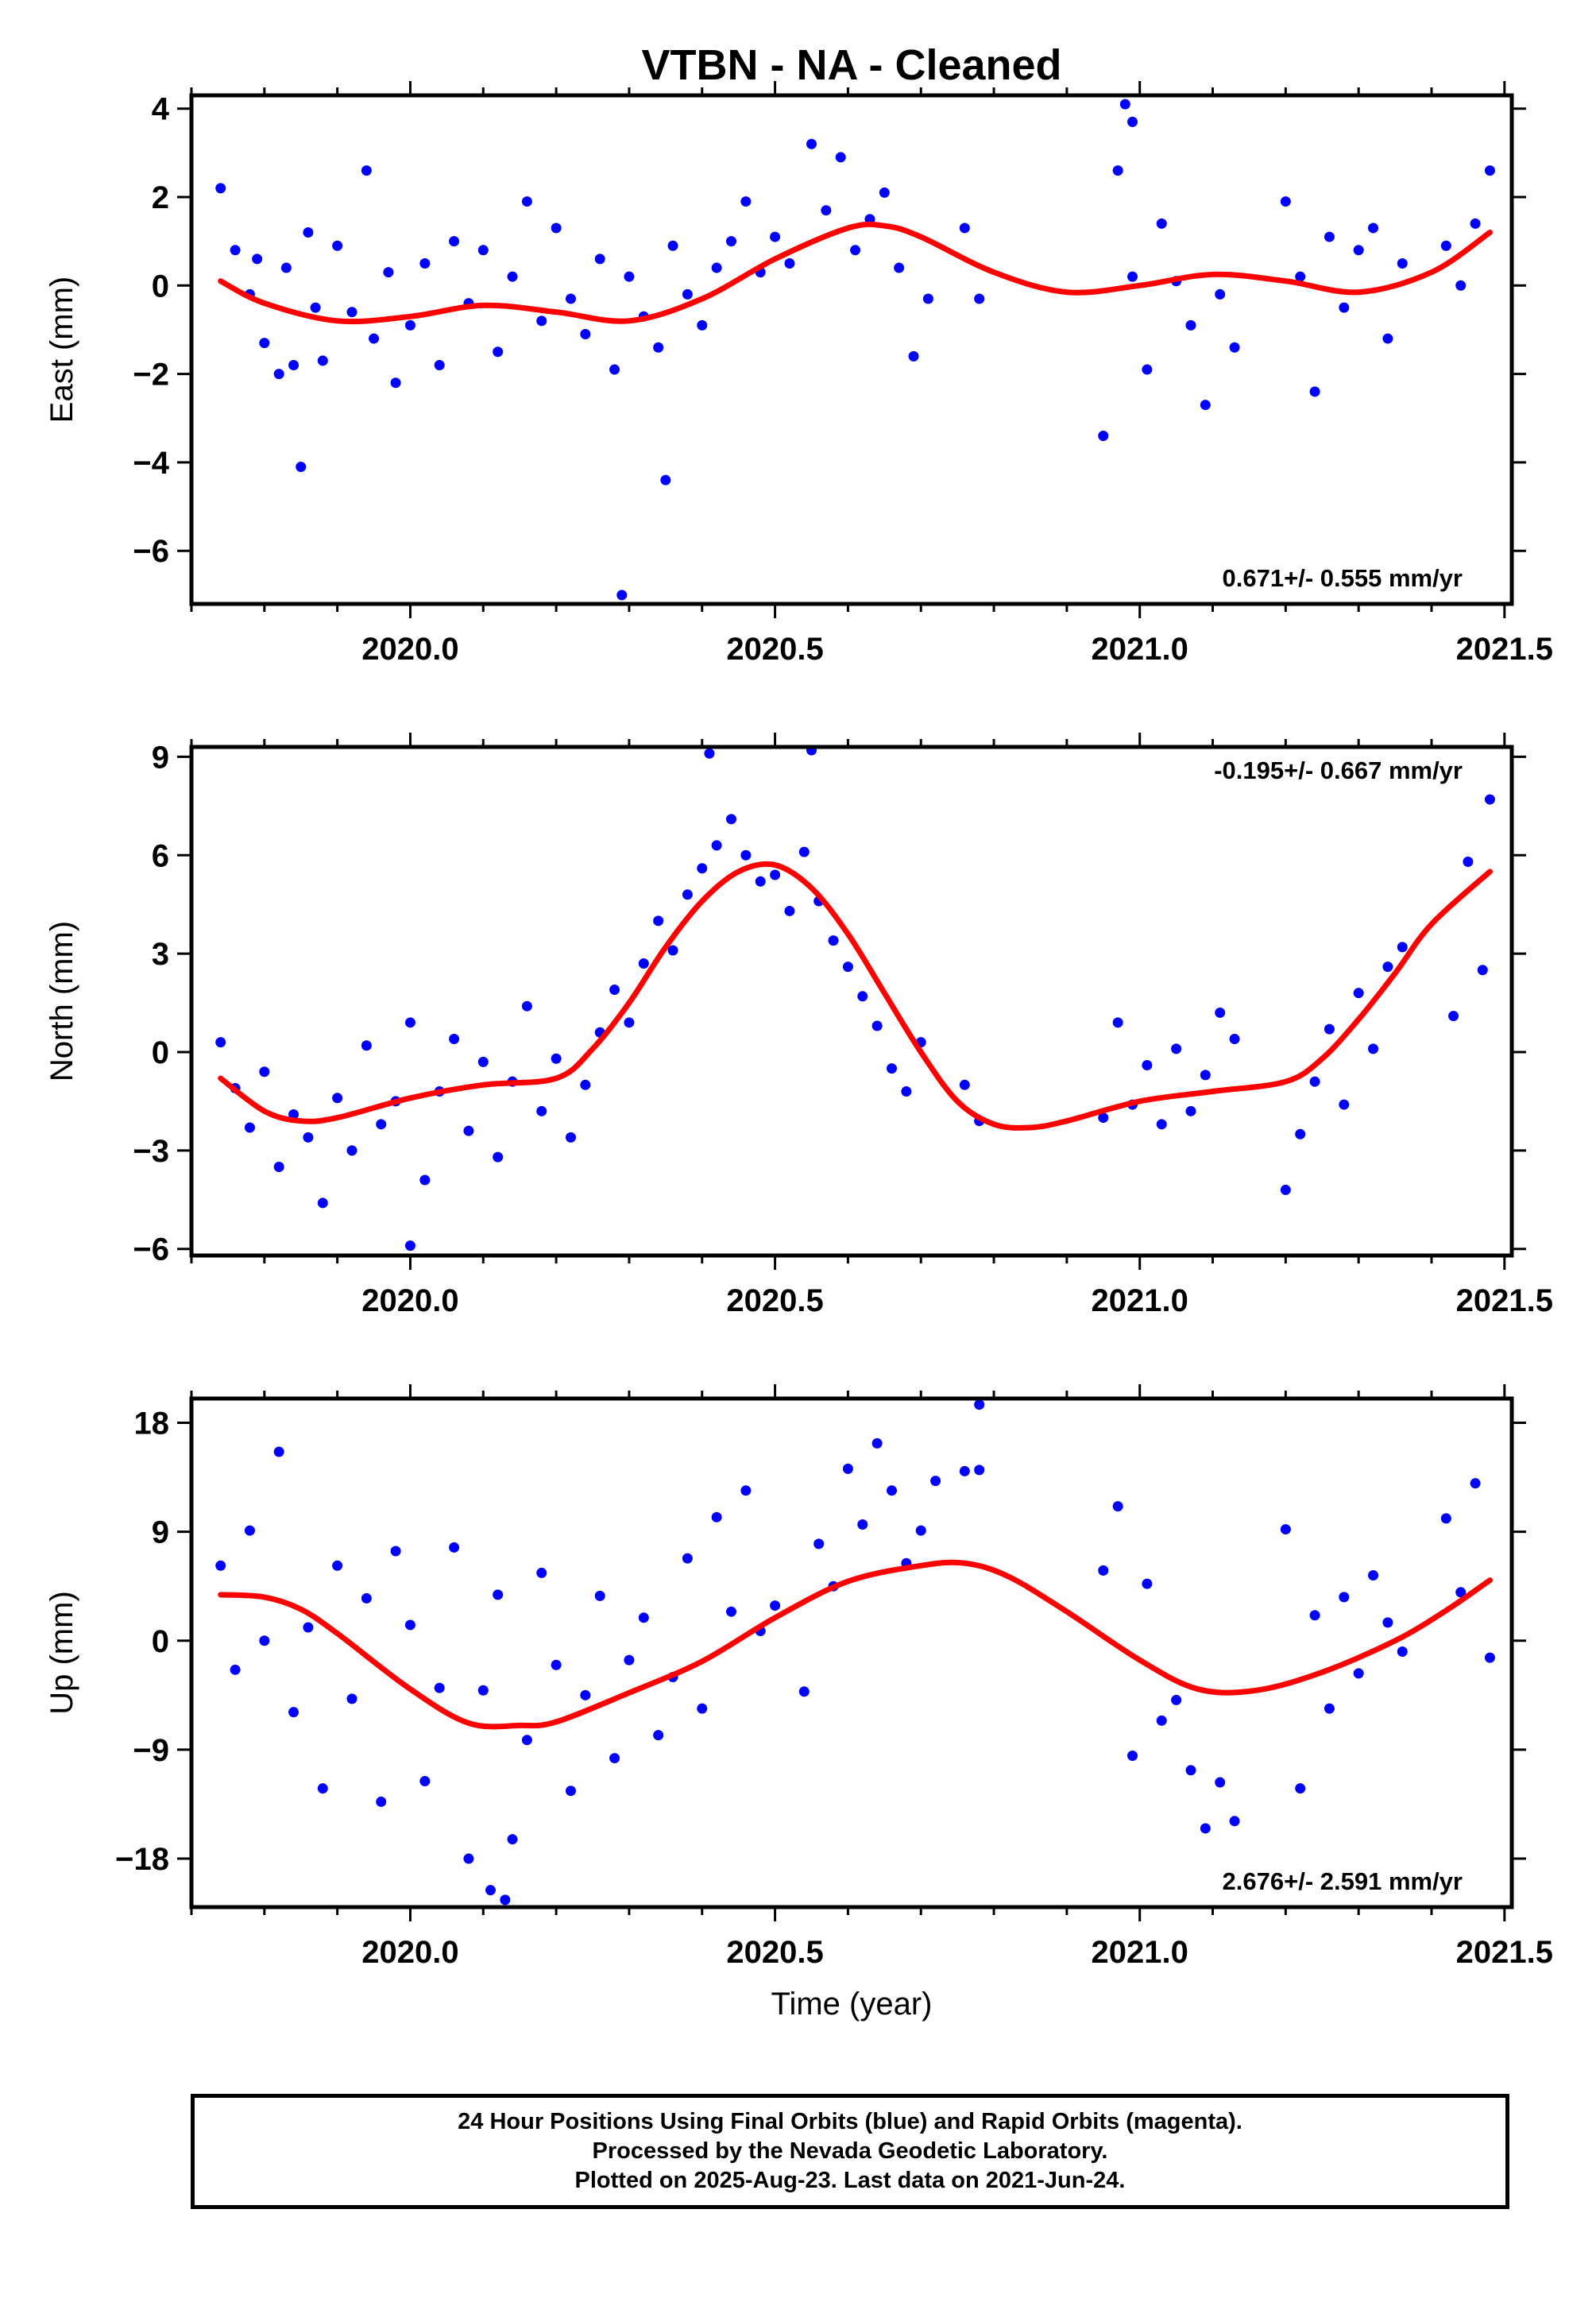 This screenshot has width=1596, height=2306. Describe the element at coordinates (151, 1750) in the screenshot. I see `y-tick-label: −9` at that location.